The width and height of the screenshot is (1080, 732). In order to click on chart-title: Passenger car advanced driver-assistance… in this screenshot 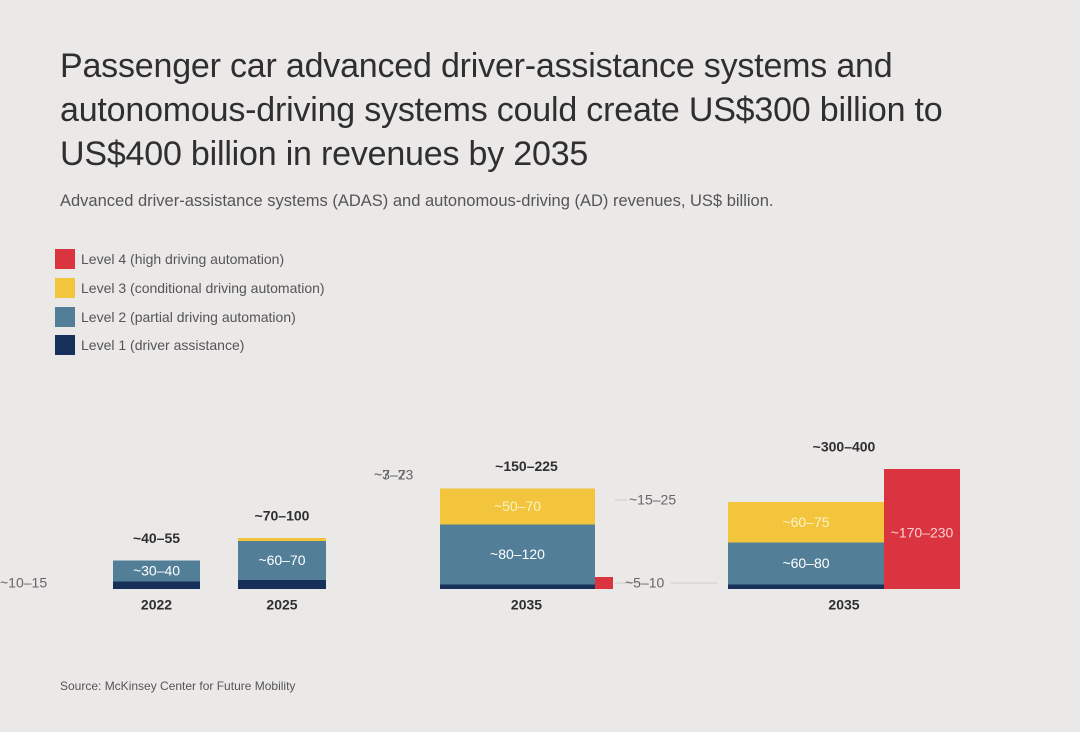, I will do `click(501, 110)`.